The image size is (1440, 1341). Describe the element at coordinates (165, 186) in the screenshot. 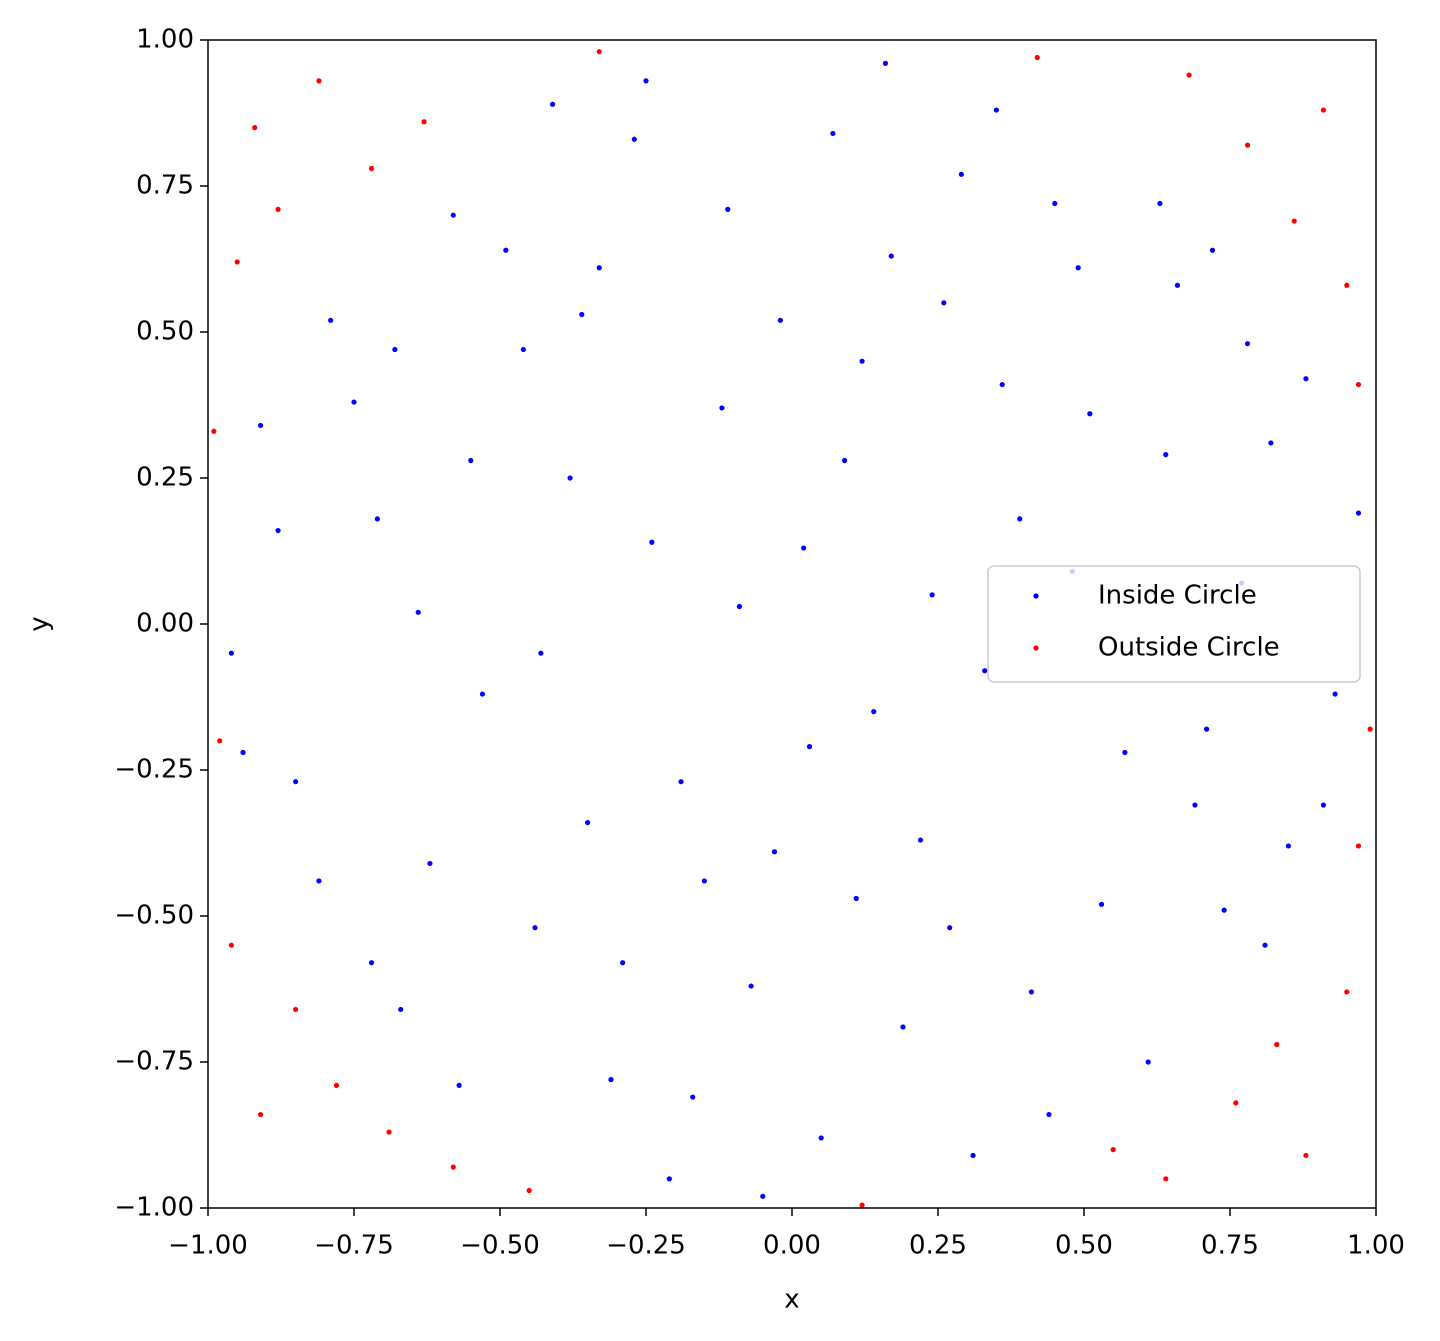

I see `y-tick-label: 0.75` at that location.